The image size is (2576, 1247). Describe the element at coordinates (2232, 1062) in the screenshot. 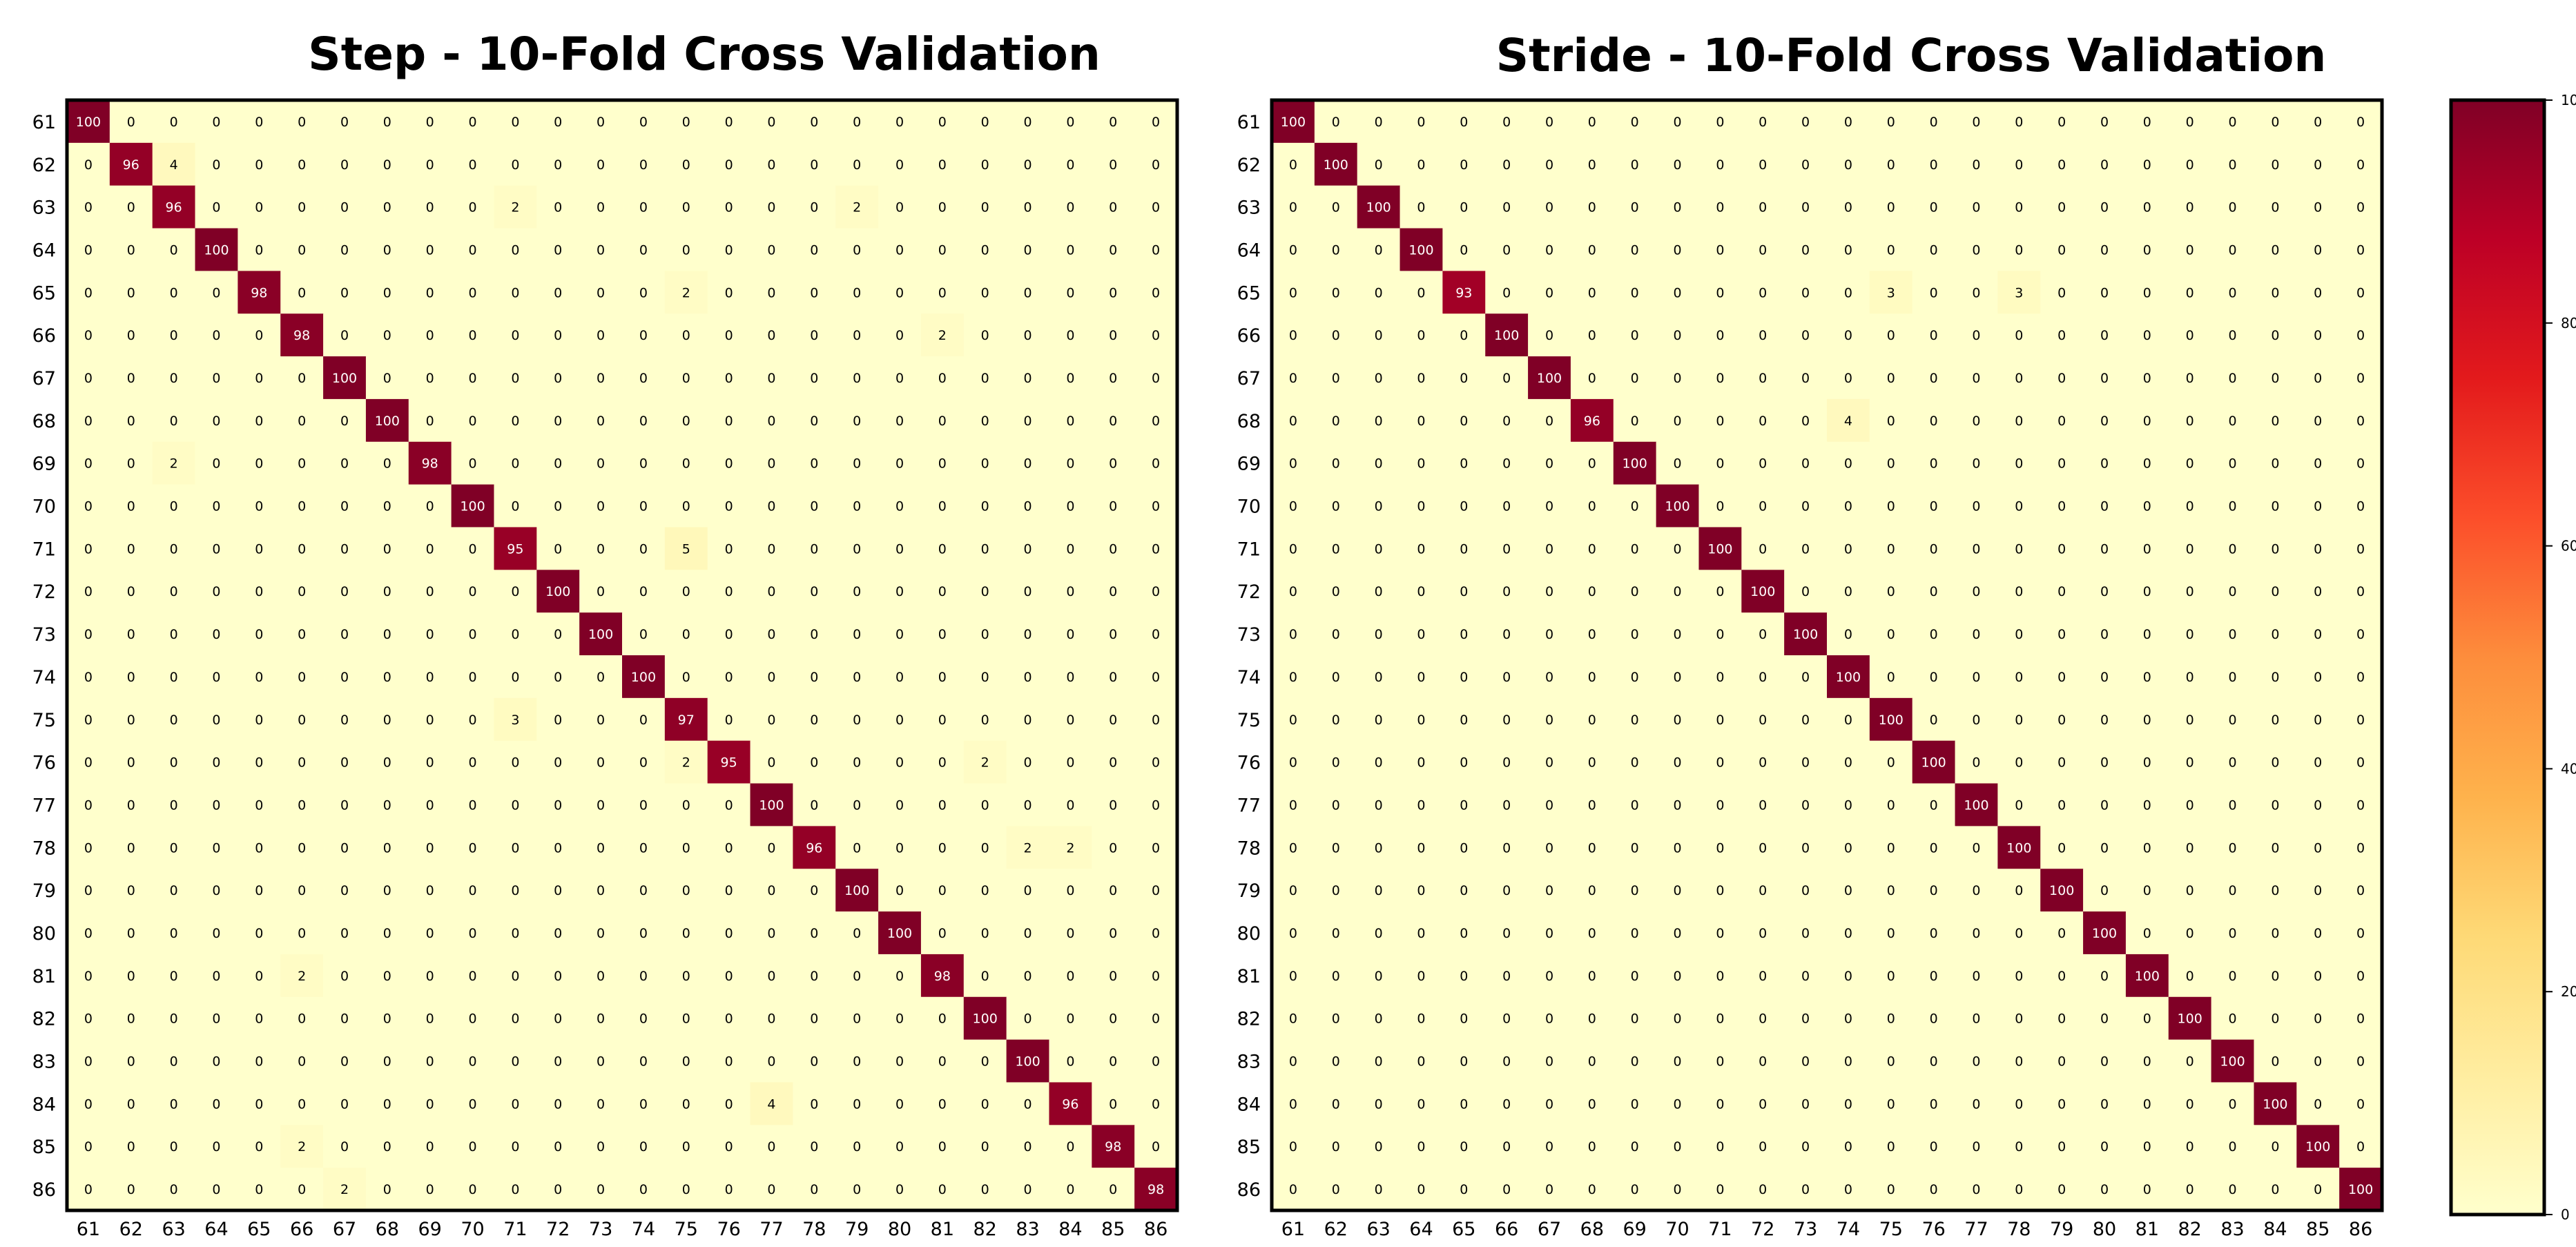

I see `cell-value-label: 100` at that location.